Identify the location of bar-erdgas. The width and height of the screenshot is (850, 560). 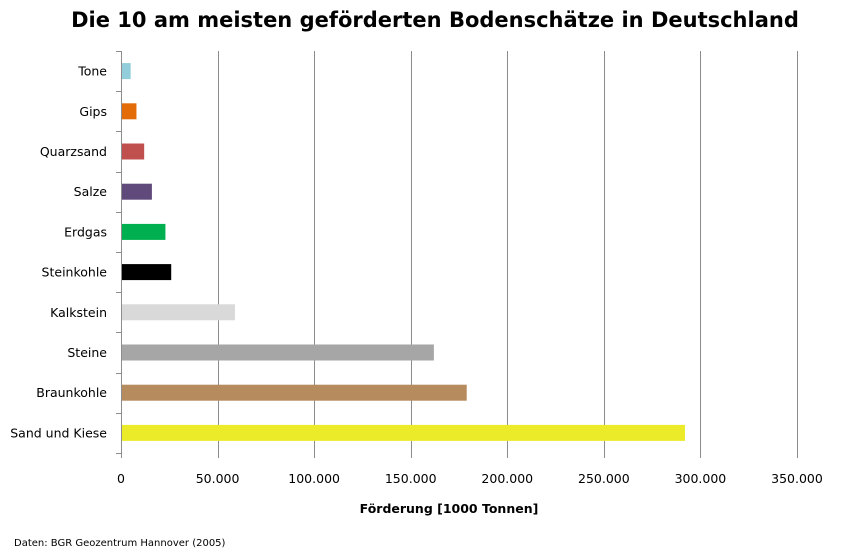
(144, 231).